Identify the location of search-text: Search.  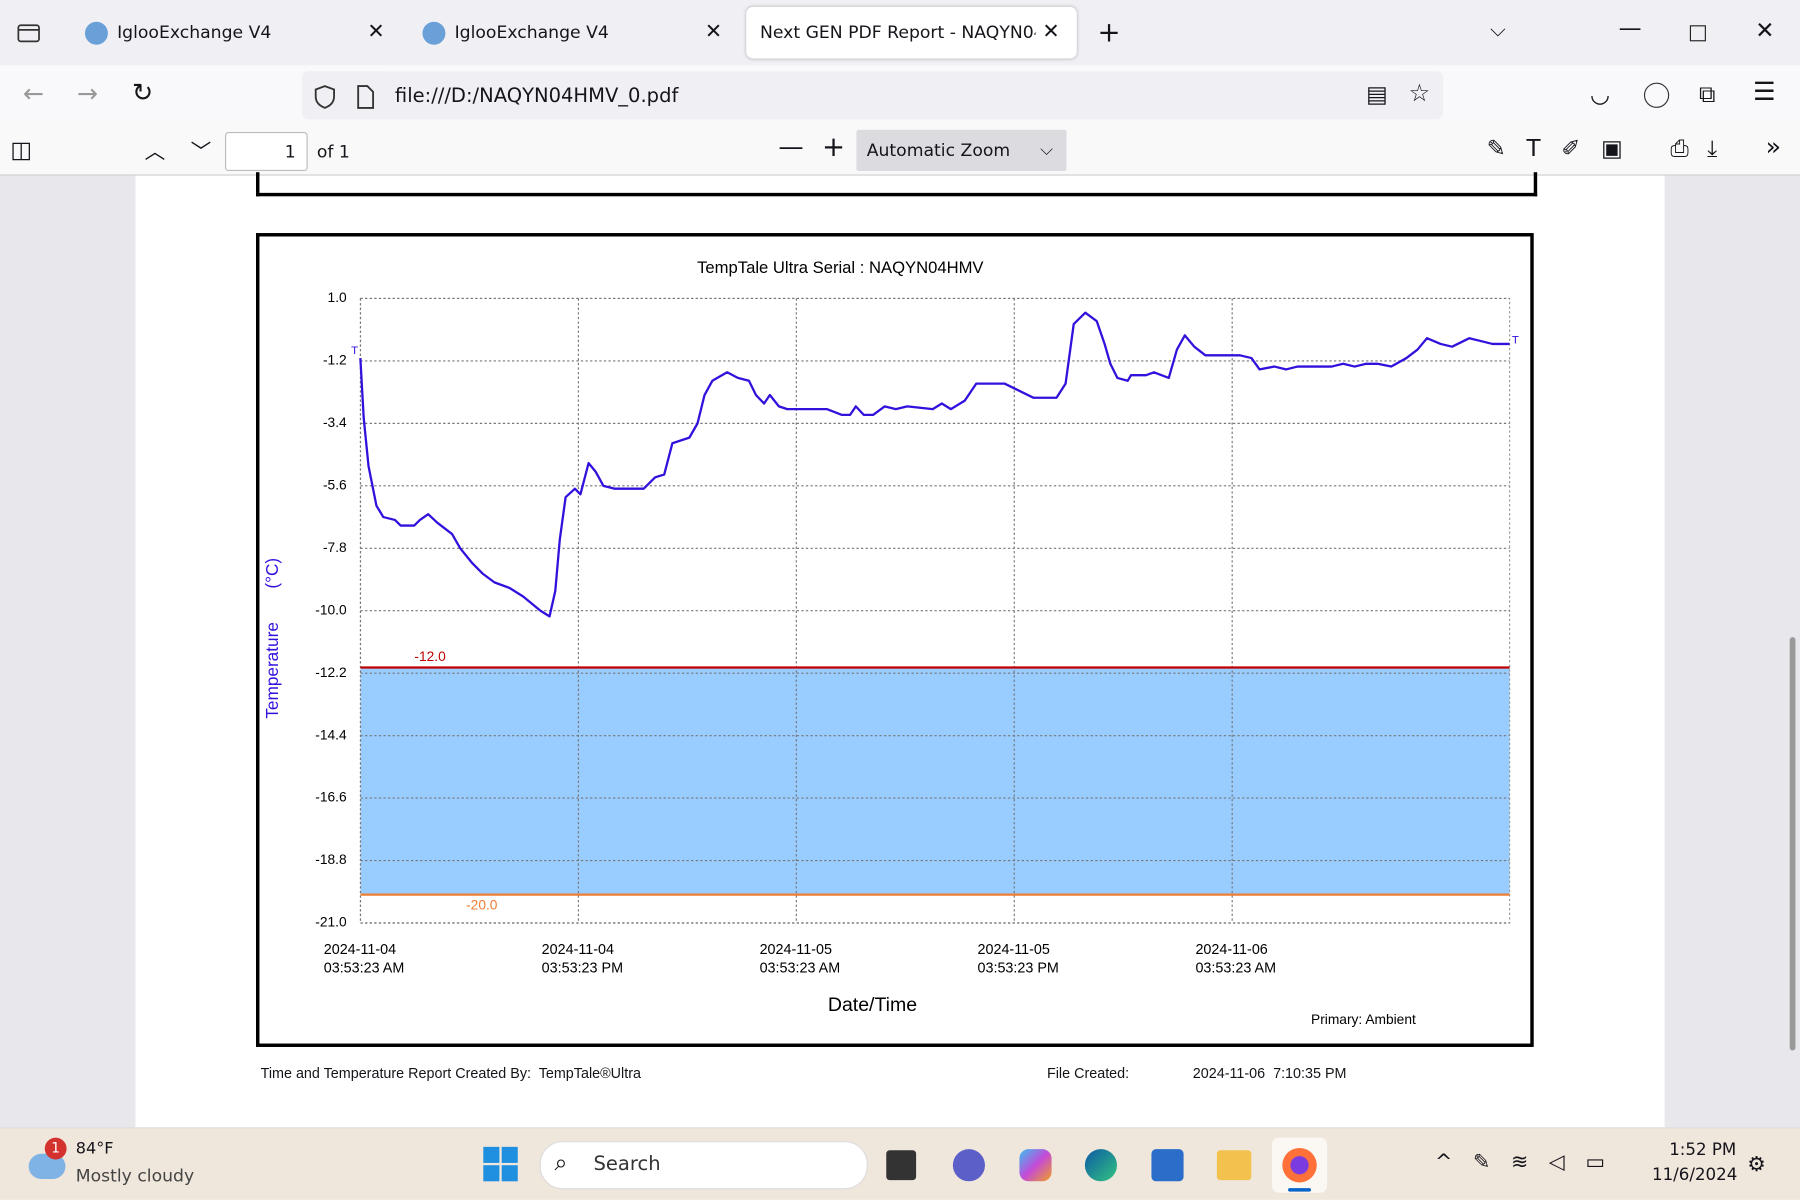
(627, 1164).